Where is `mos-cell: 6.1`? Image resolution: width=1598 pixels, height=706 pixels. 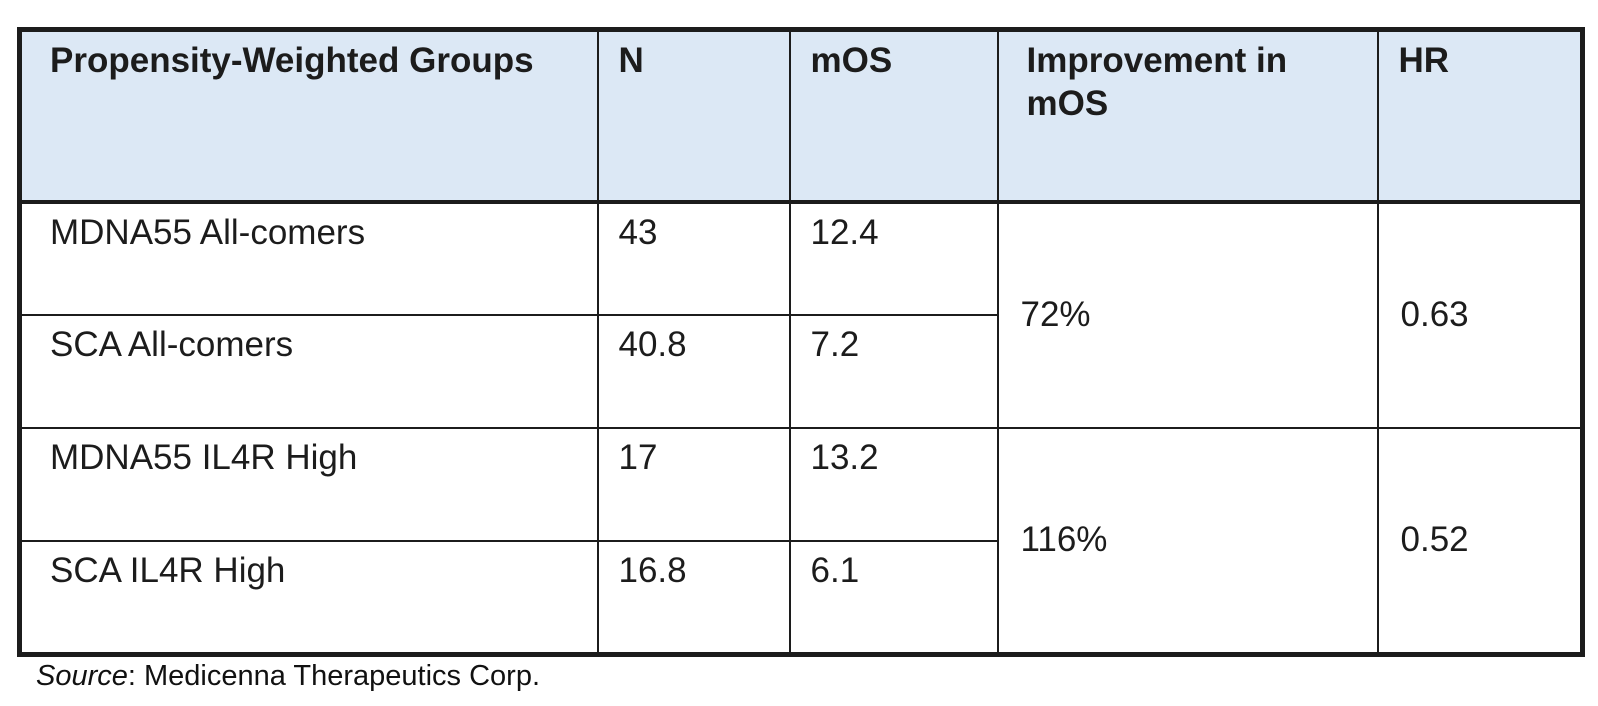 mos-cell: 6.1 is located at coordinates (893, 597).